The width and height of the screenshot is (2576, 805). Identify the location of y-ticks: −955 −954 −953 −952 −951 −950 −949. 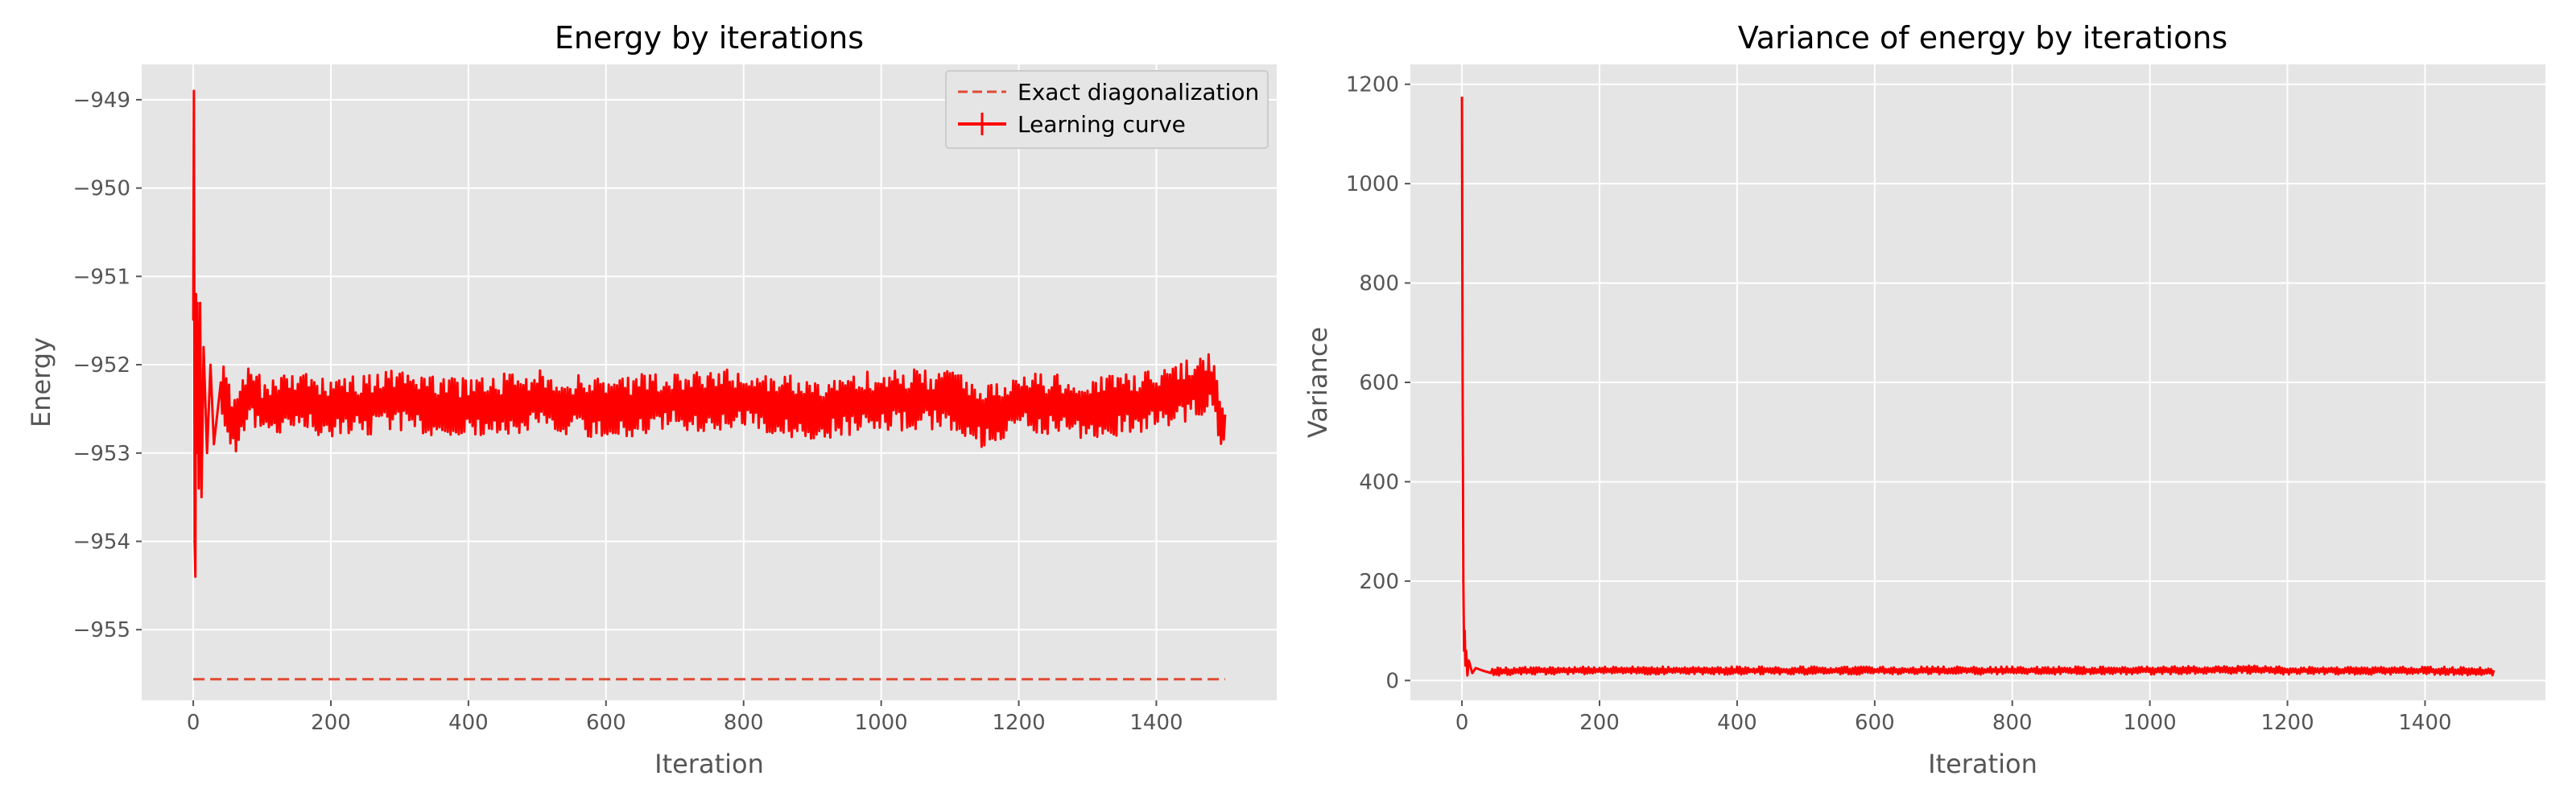
(107, 365).